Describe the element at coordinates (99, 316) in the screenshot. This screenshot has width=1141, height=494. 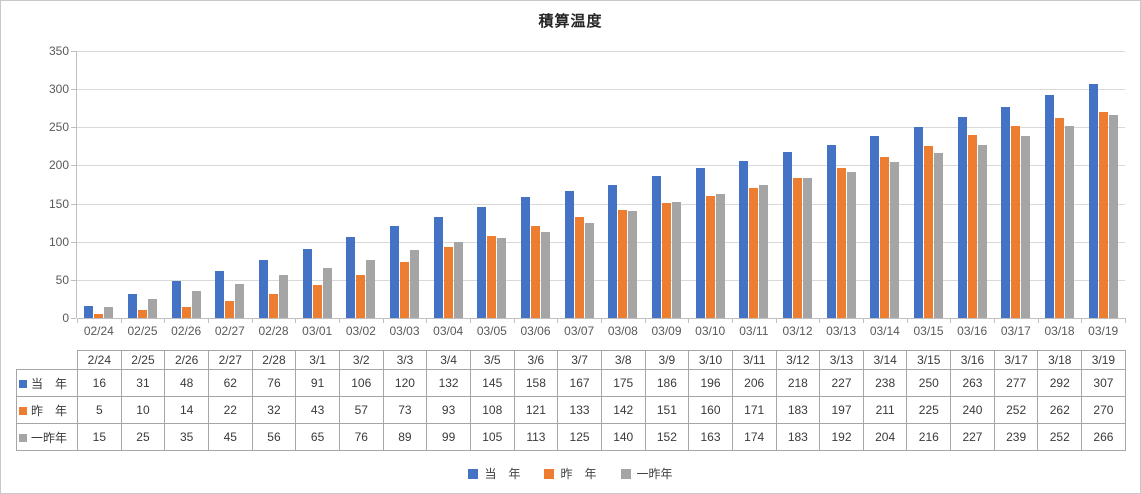
I see `bar-昨年-02/24` at that location.